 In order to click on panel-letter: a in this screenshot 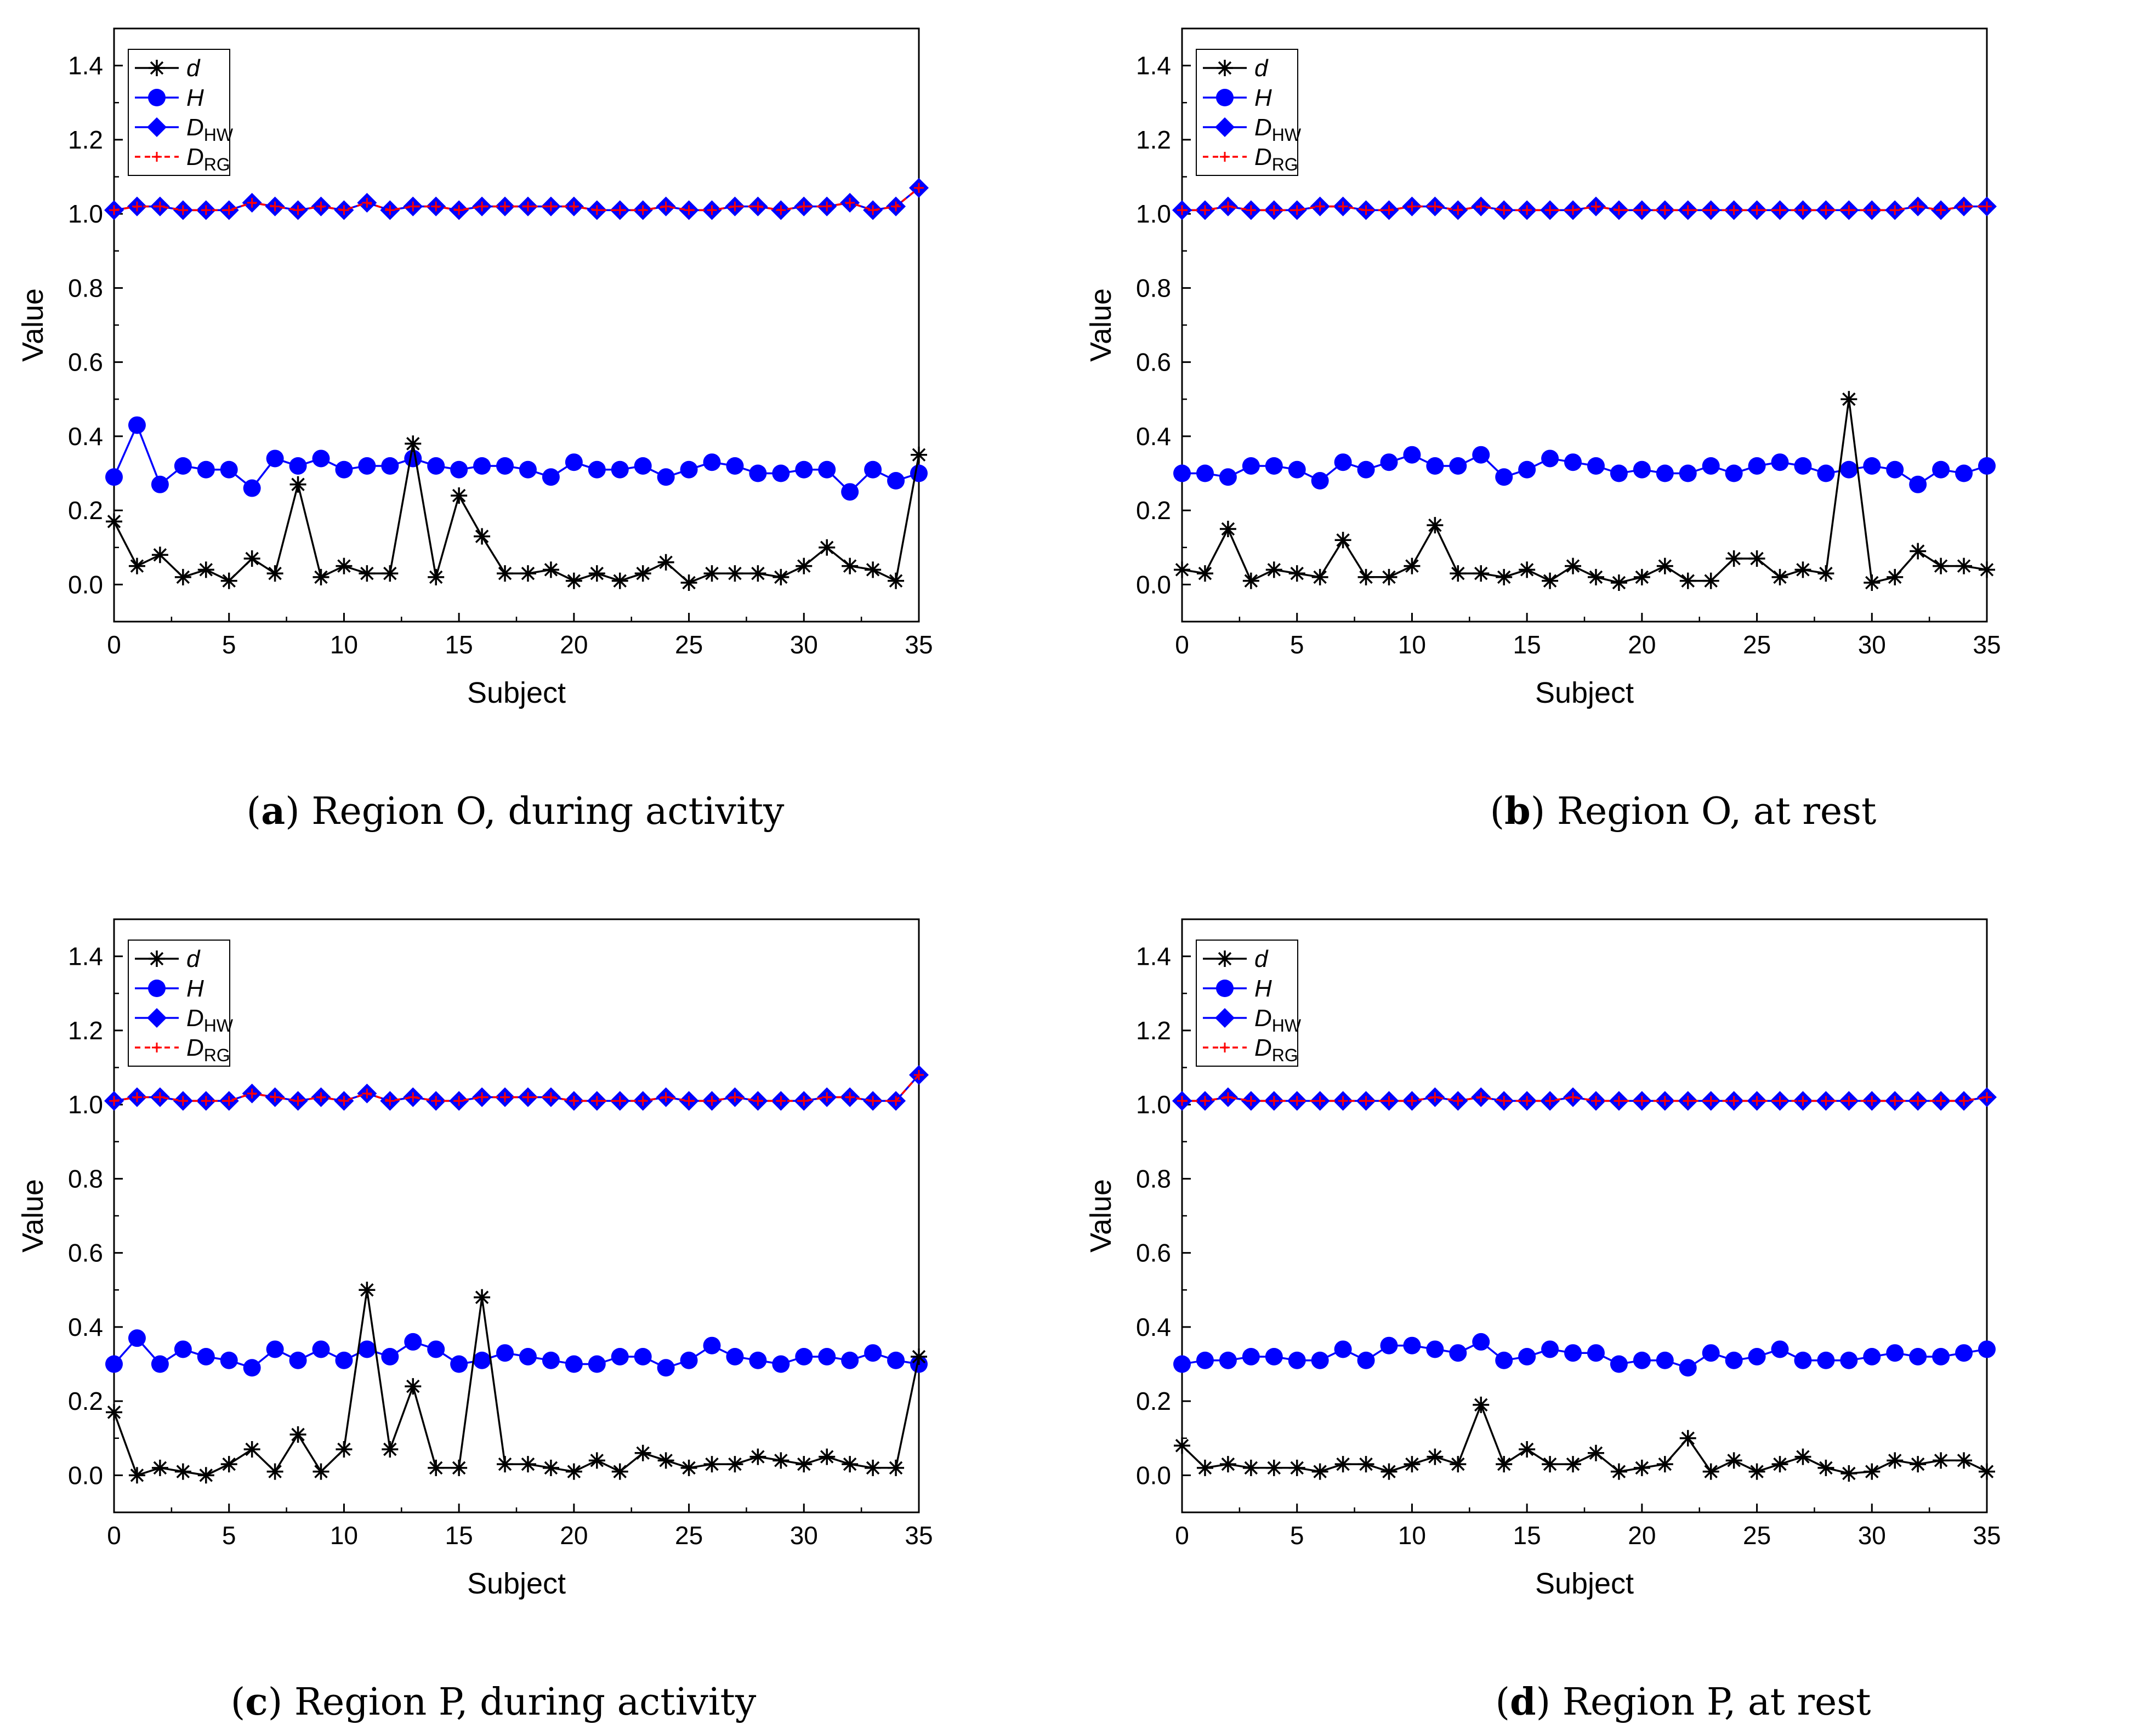, I will do `click(273, 811)`.